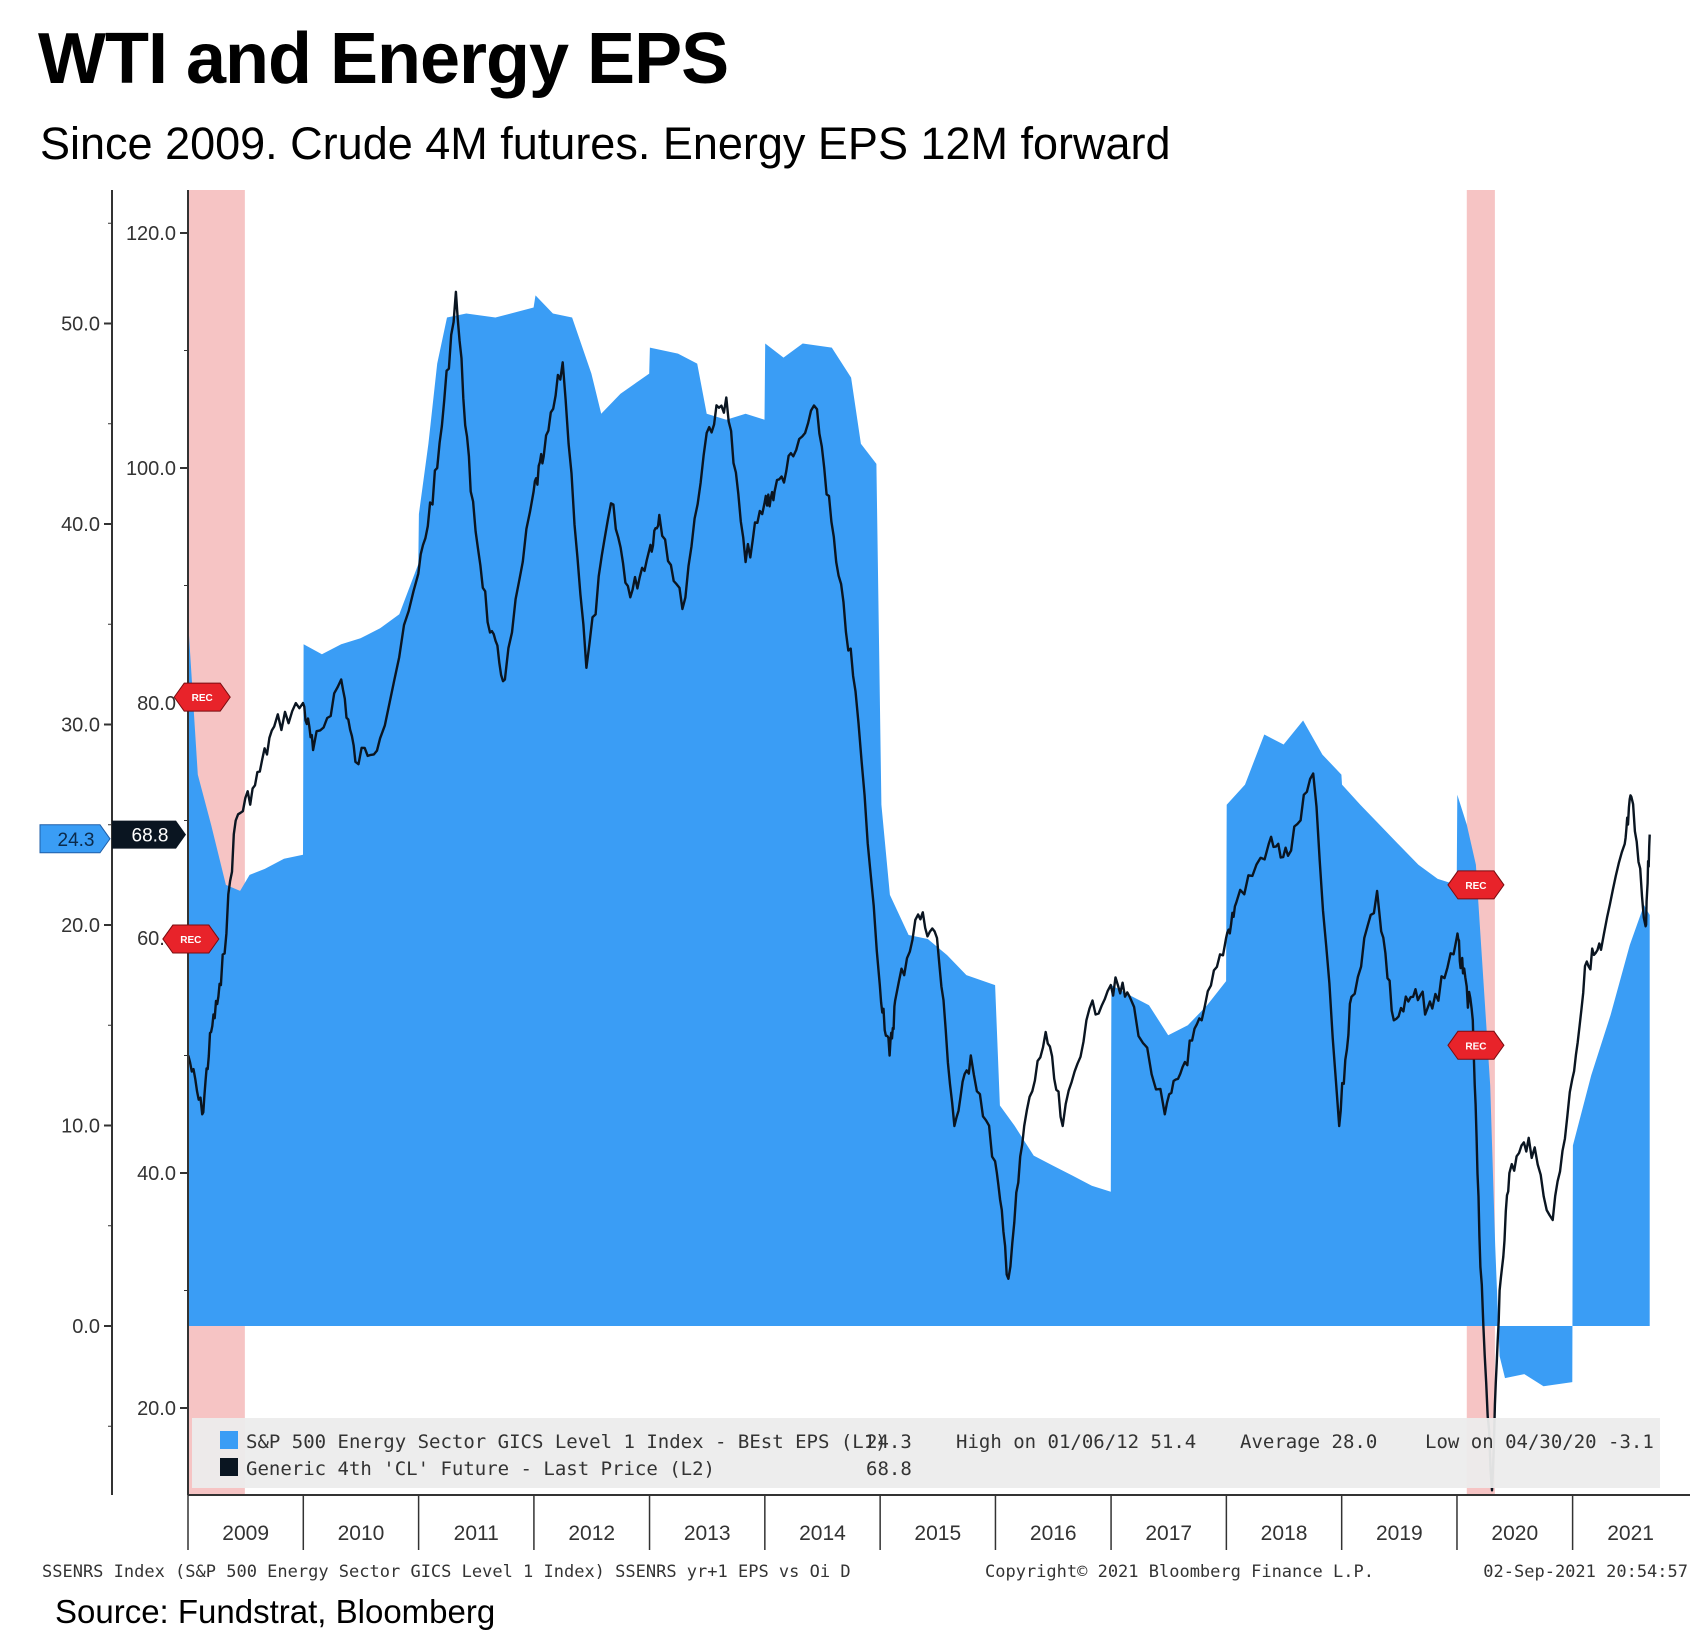 The image size is (1695, 1643). Describe the element at coordinates (1630, 1533) in the screenshot. I see `x-tick-label: 2021` at that location.